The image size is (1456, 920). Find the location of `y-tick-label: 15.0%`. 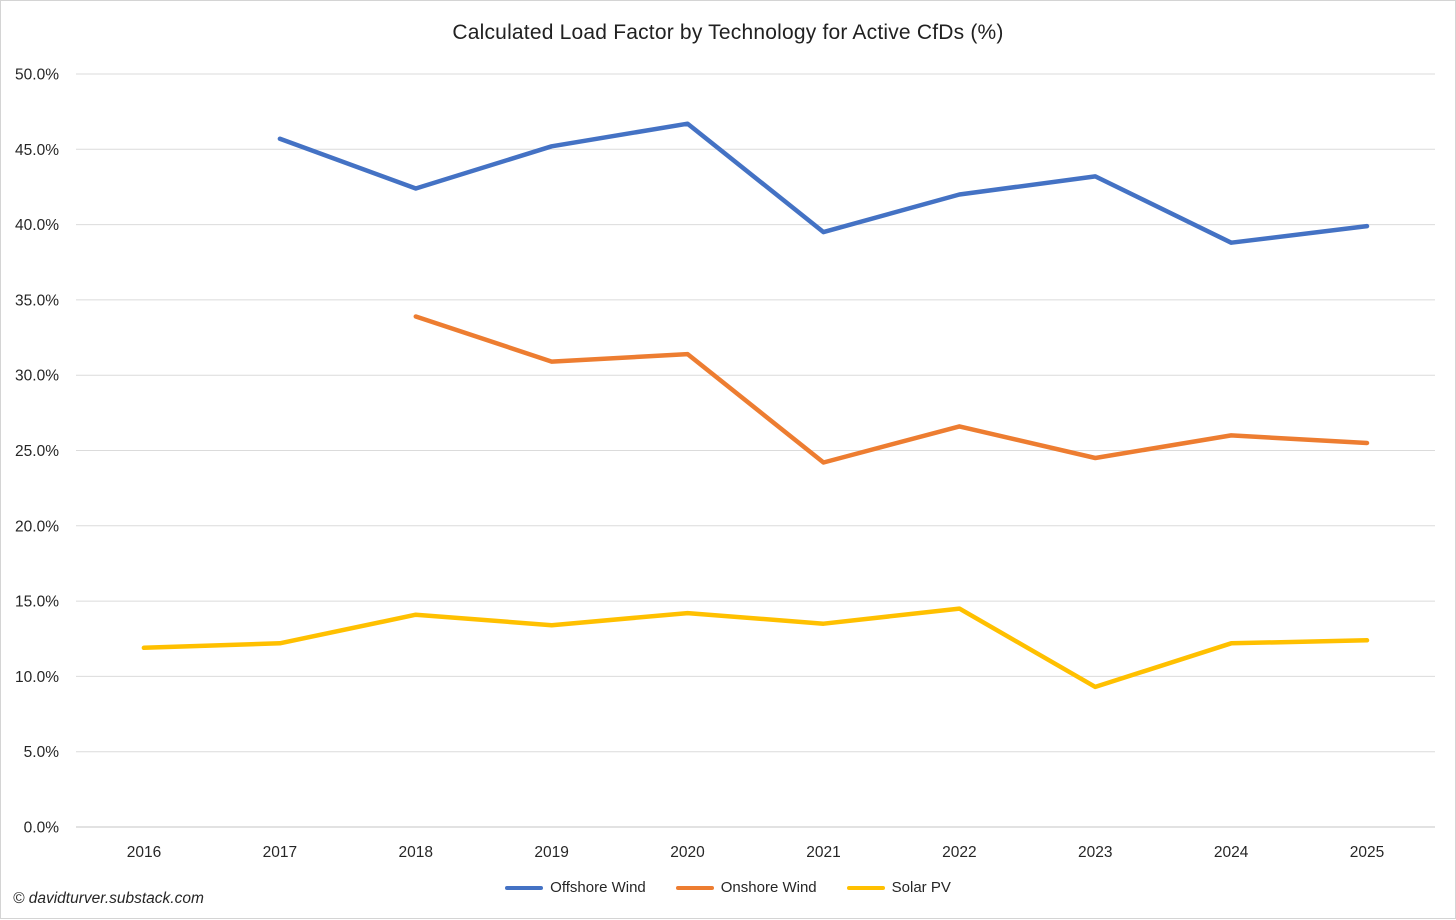

y-tick-label: 15.0% is located at coordinates (37, 602).